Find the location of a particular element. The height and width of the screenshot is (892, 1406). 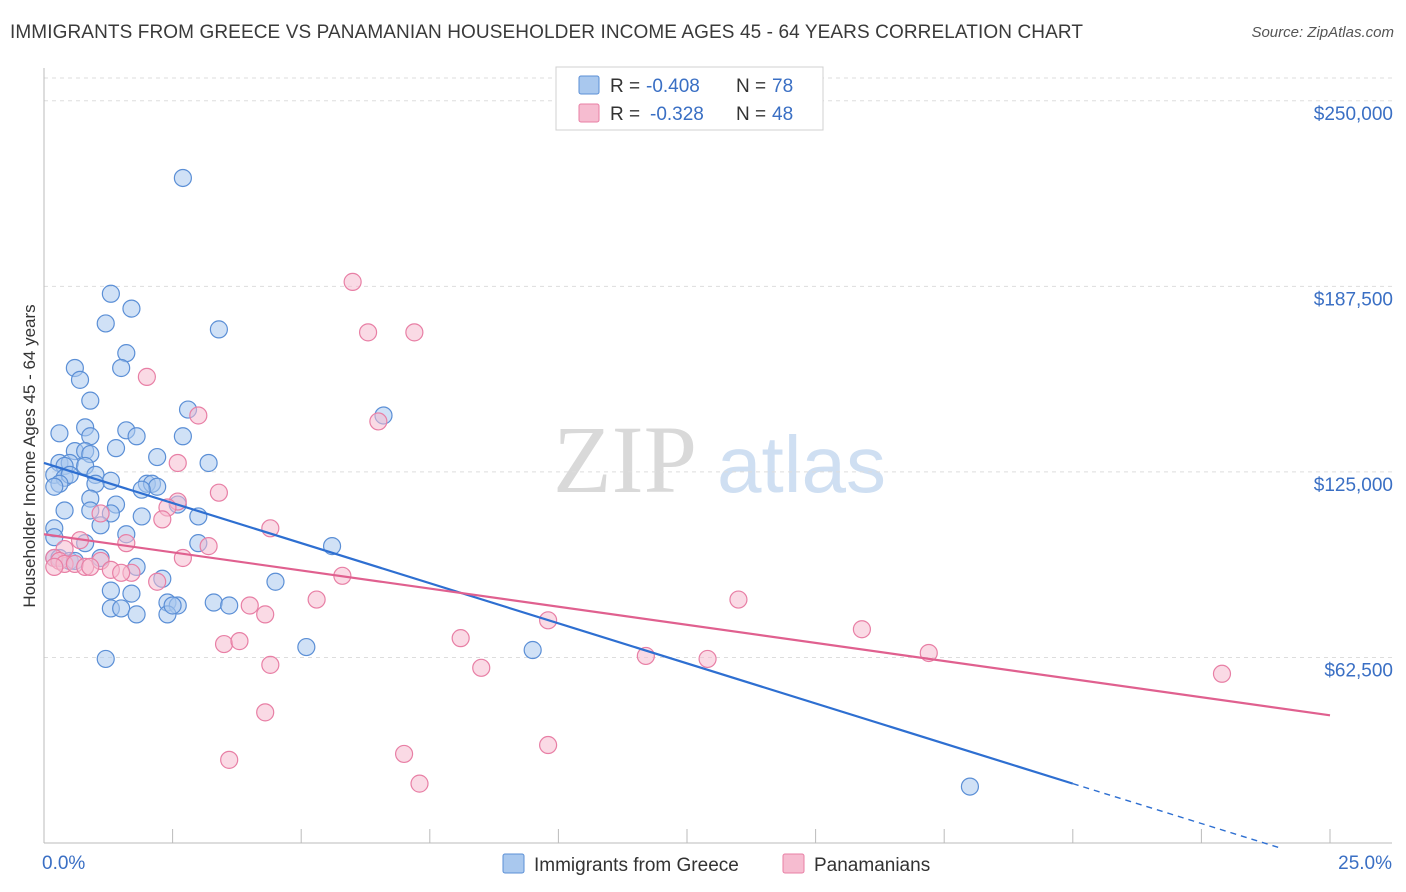

legend-greece-r-label: R = is located at coordinates (625, 86).